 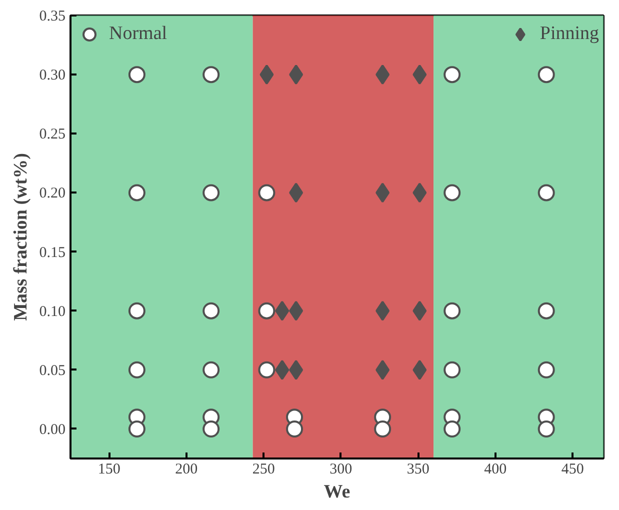 What do you see at coordinates (572, 470) in the screenshot?
I see `x-tick-label: 450` at bounding box center [572, 470].